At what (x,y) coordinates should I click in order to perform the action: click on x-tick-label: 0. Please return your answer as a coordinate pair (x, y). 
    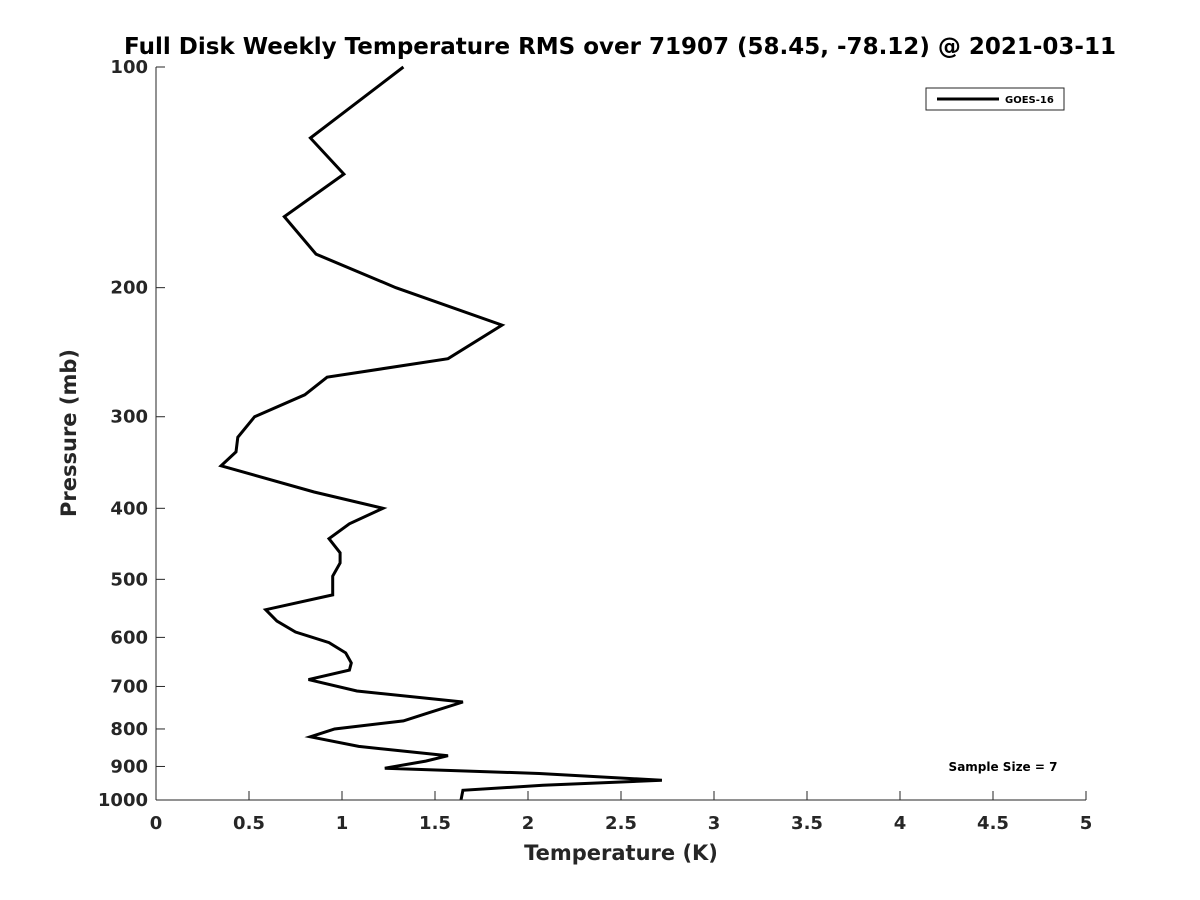
    Looking at the image, I should click on (156, 823).